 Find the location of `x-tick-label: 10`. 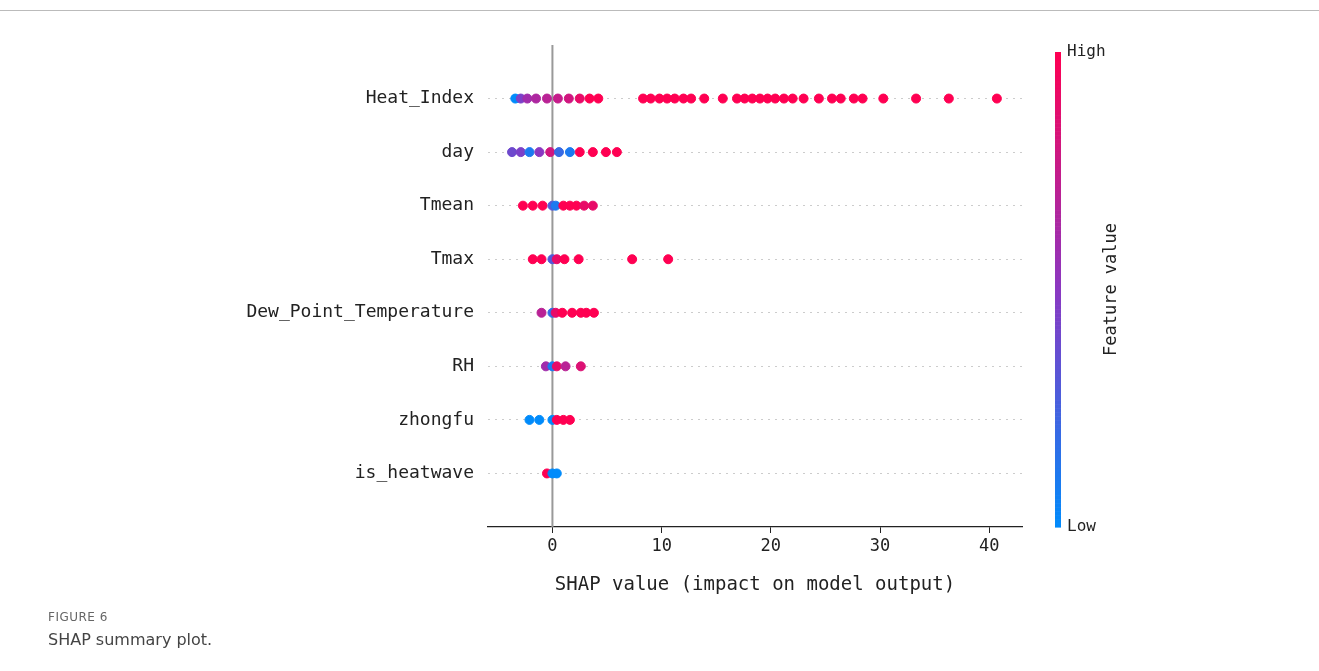

x-tick-label: 10 is located at coordinates (661, 544).